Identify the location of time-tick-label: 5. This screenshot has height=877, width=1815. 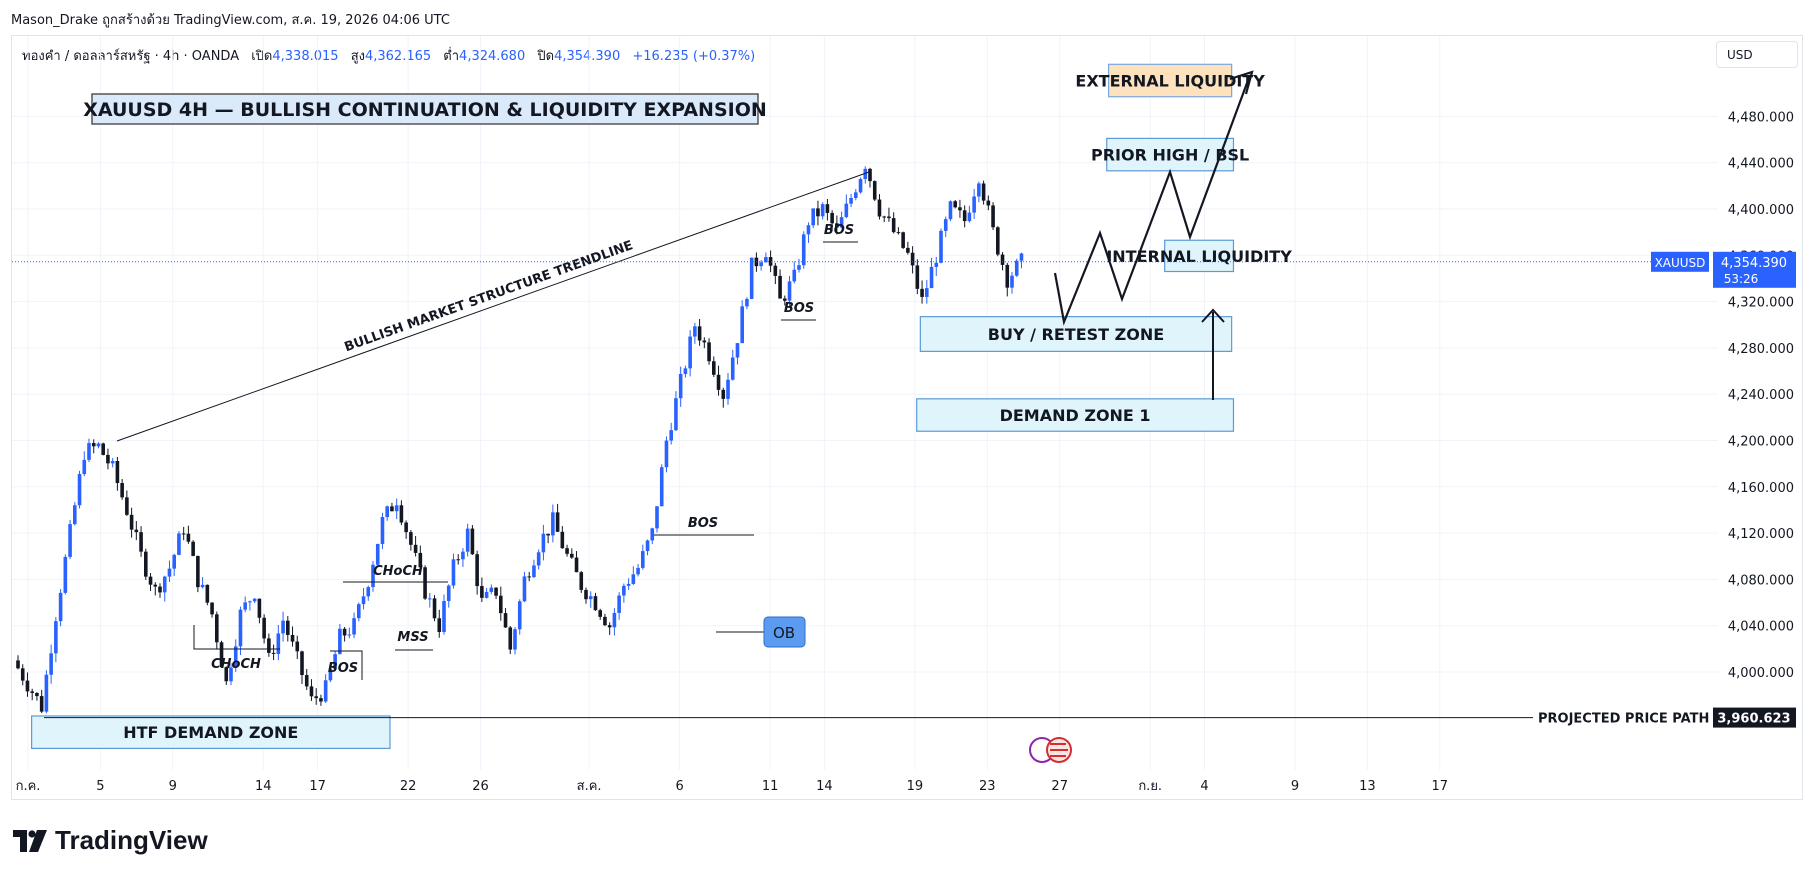
(100, 786).